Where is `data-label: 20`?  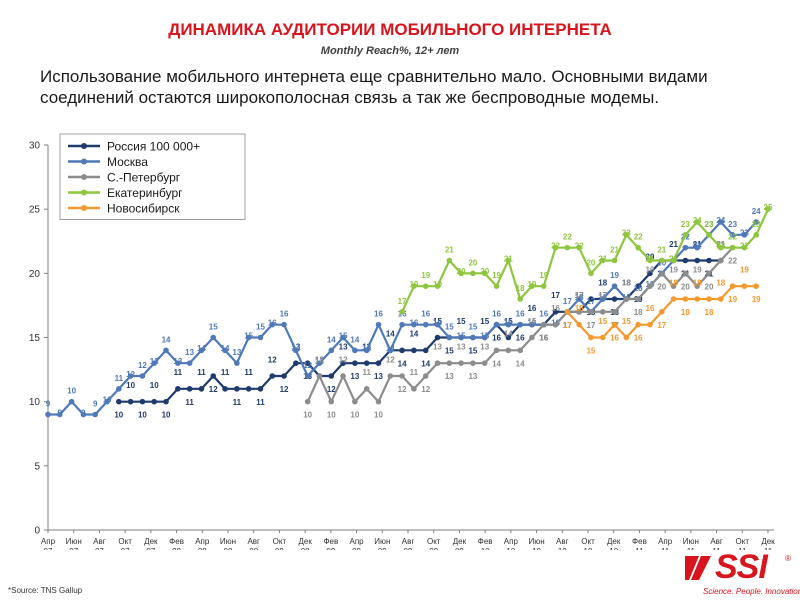
data-label: 20 is located at coordinates (484, 271).